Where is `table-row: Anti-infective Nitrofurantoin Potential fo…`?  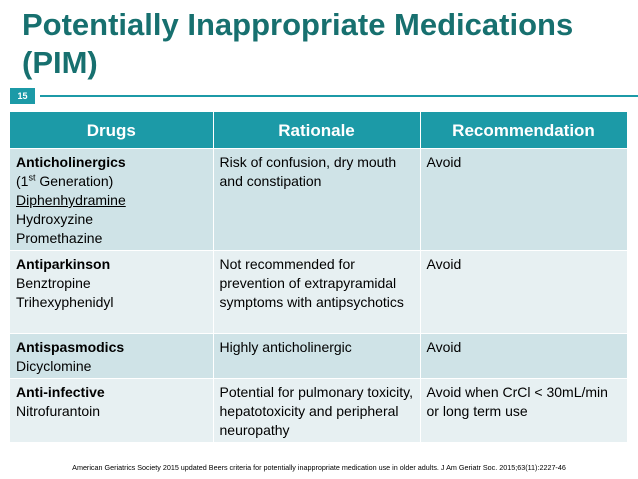
table-row: Anti-infective Nitrofurantoin Potential fo… is located at coordinates (319, 410).